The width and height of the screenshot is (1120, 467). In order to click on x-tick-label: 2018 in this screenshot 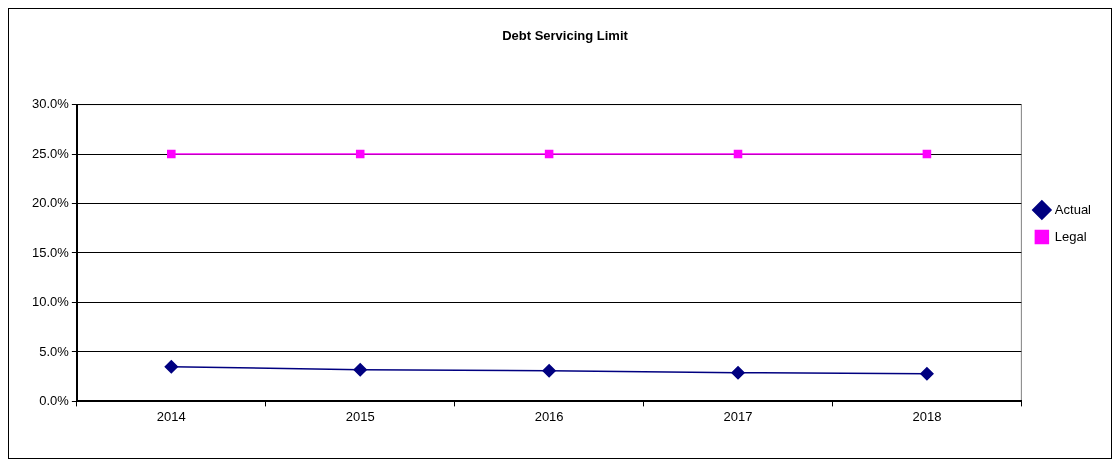, I will do `click(927, 416)`.